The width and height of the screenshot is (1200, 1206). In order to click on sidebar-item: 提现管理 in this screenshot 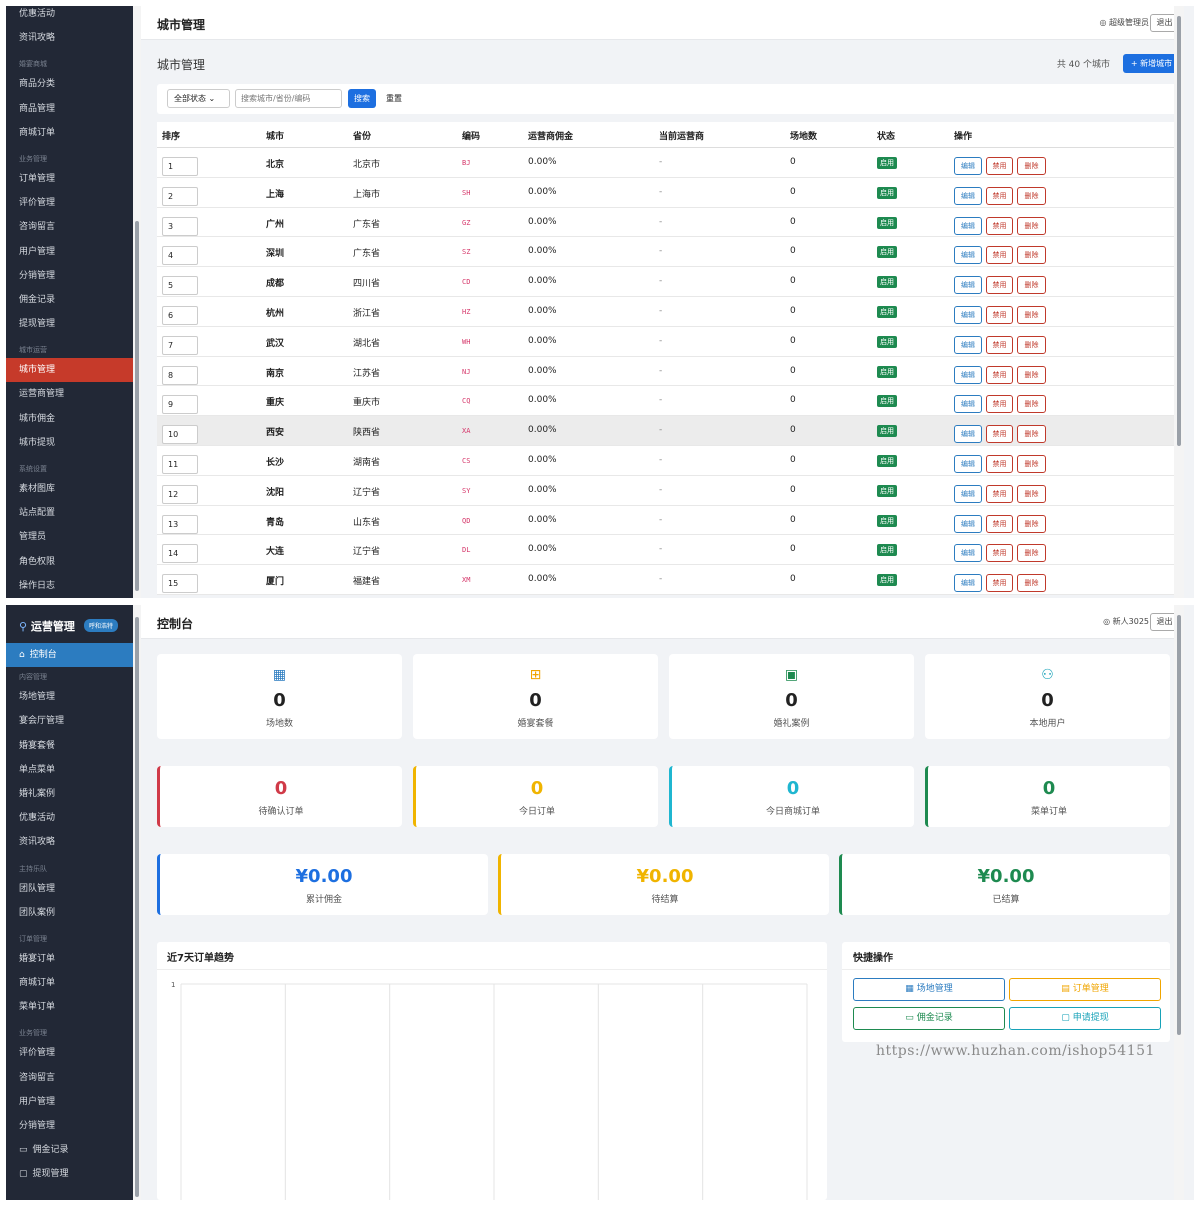, I will do `click(37, 324)`.